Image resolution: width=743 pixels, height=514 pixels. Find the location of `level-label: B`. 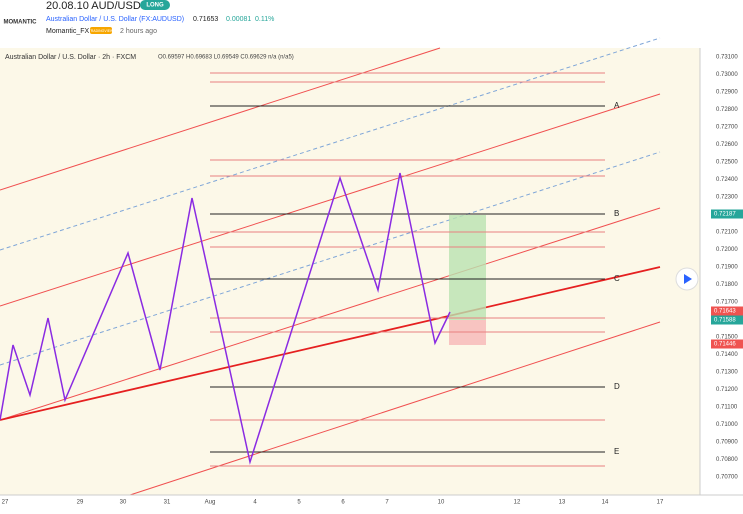

level-label: B is located at coordinates (616, 213).